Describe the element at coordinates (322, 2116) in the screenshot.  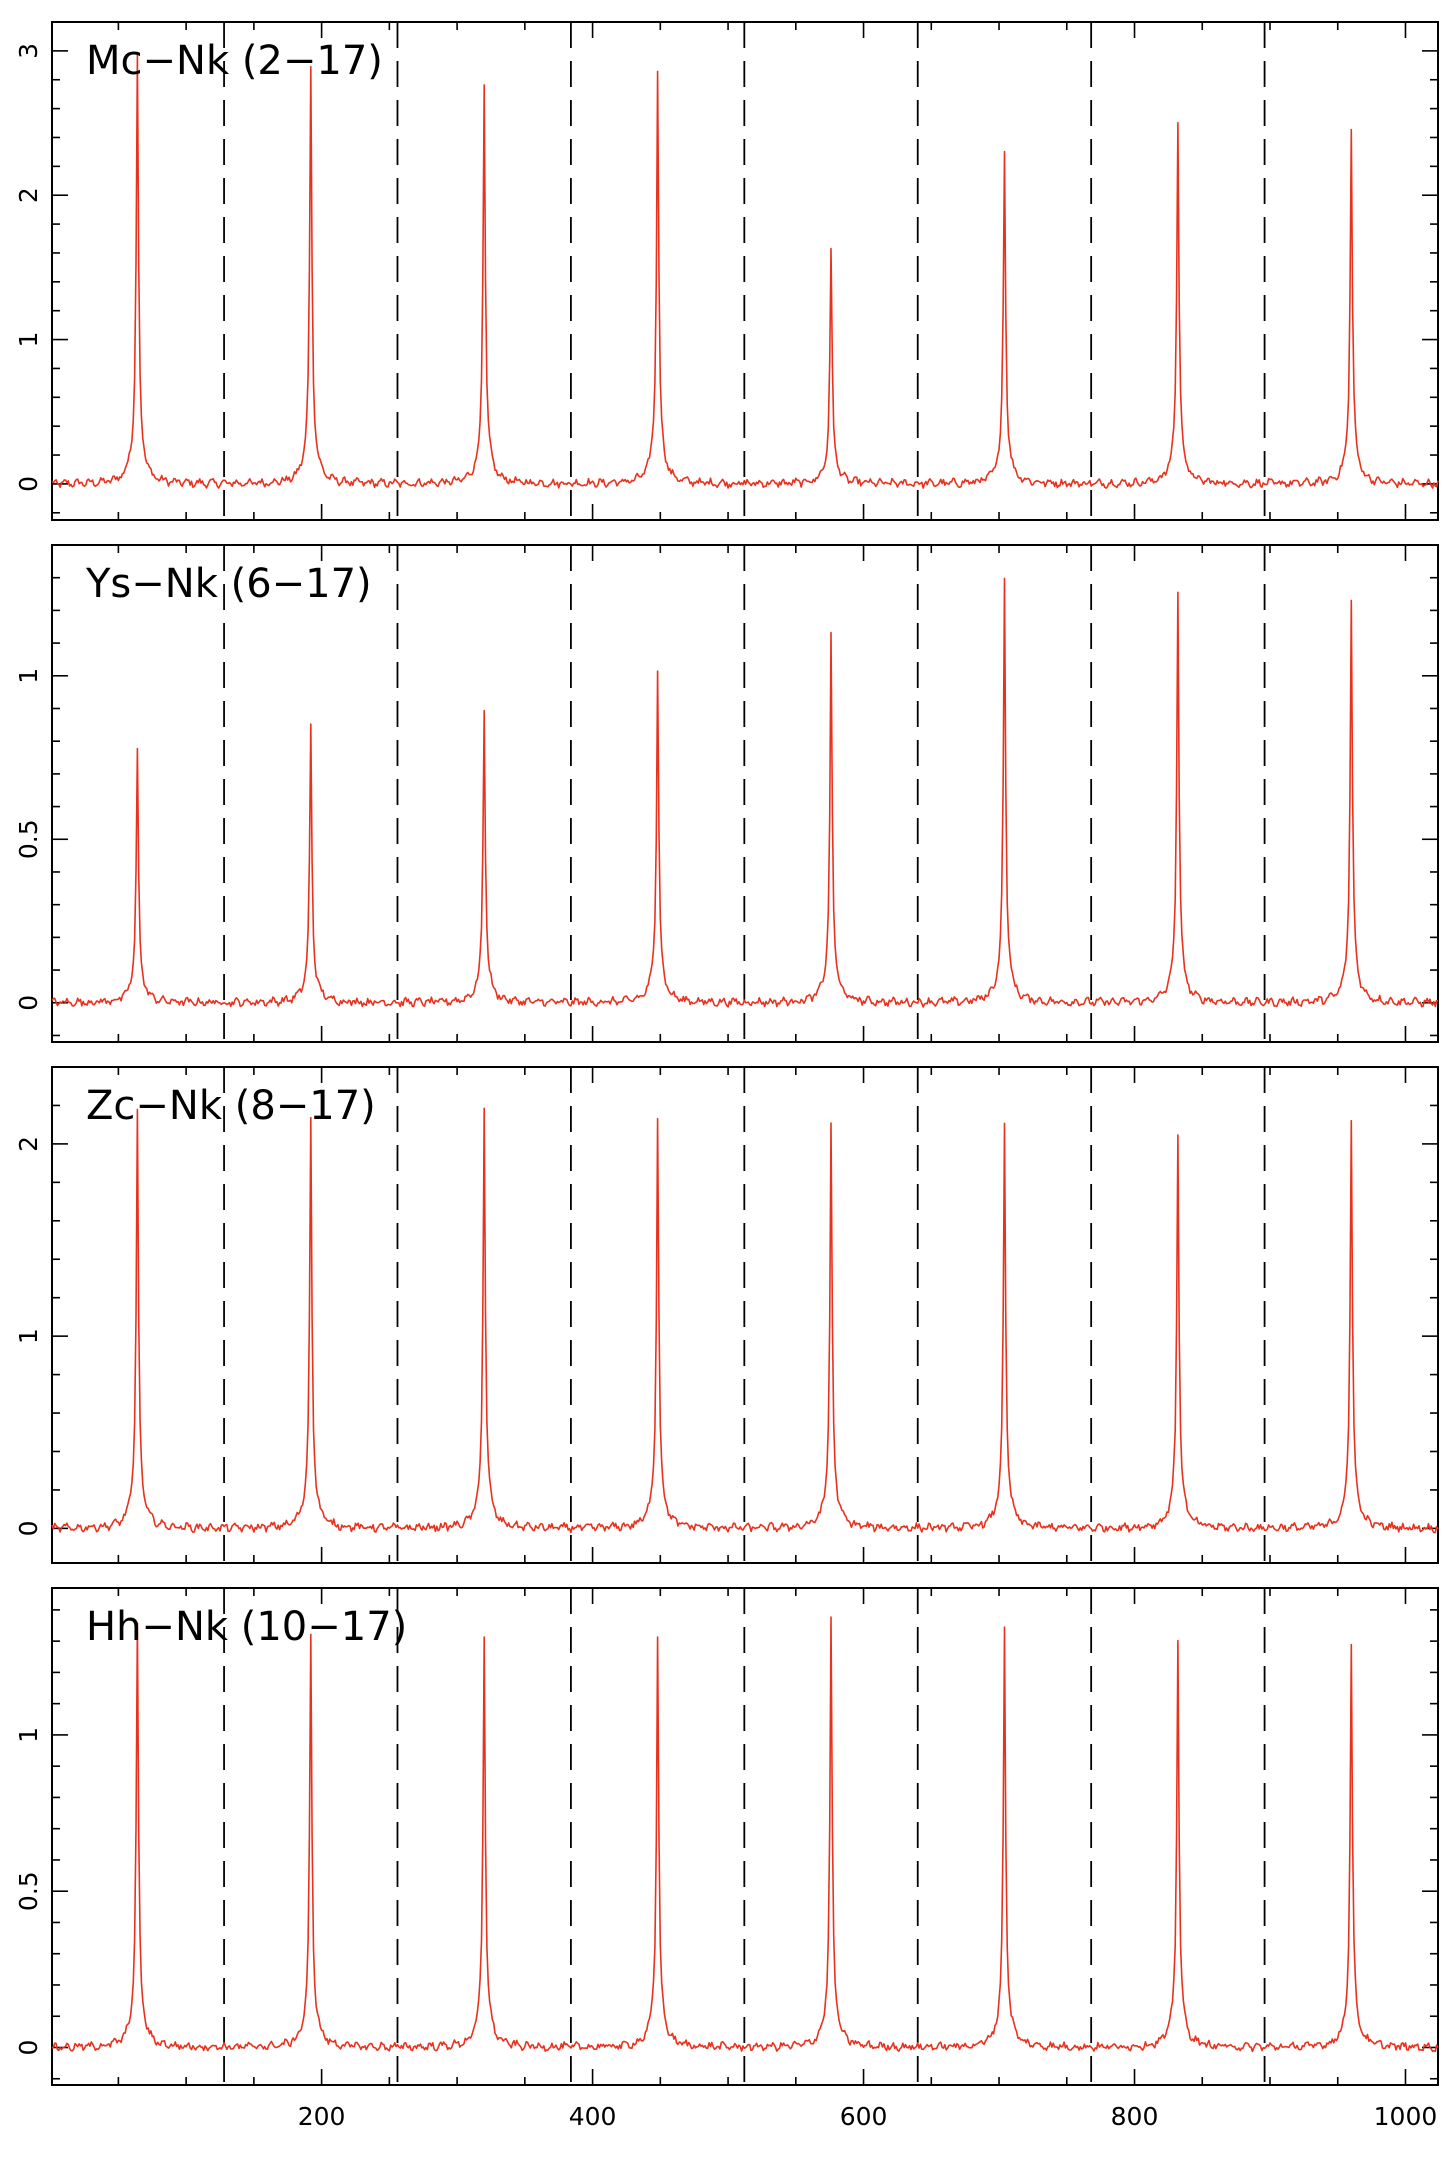
I see `x-tick-label: 200` at that location.